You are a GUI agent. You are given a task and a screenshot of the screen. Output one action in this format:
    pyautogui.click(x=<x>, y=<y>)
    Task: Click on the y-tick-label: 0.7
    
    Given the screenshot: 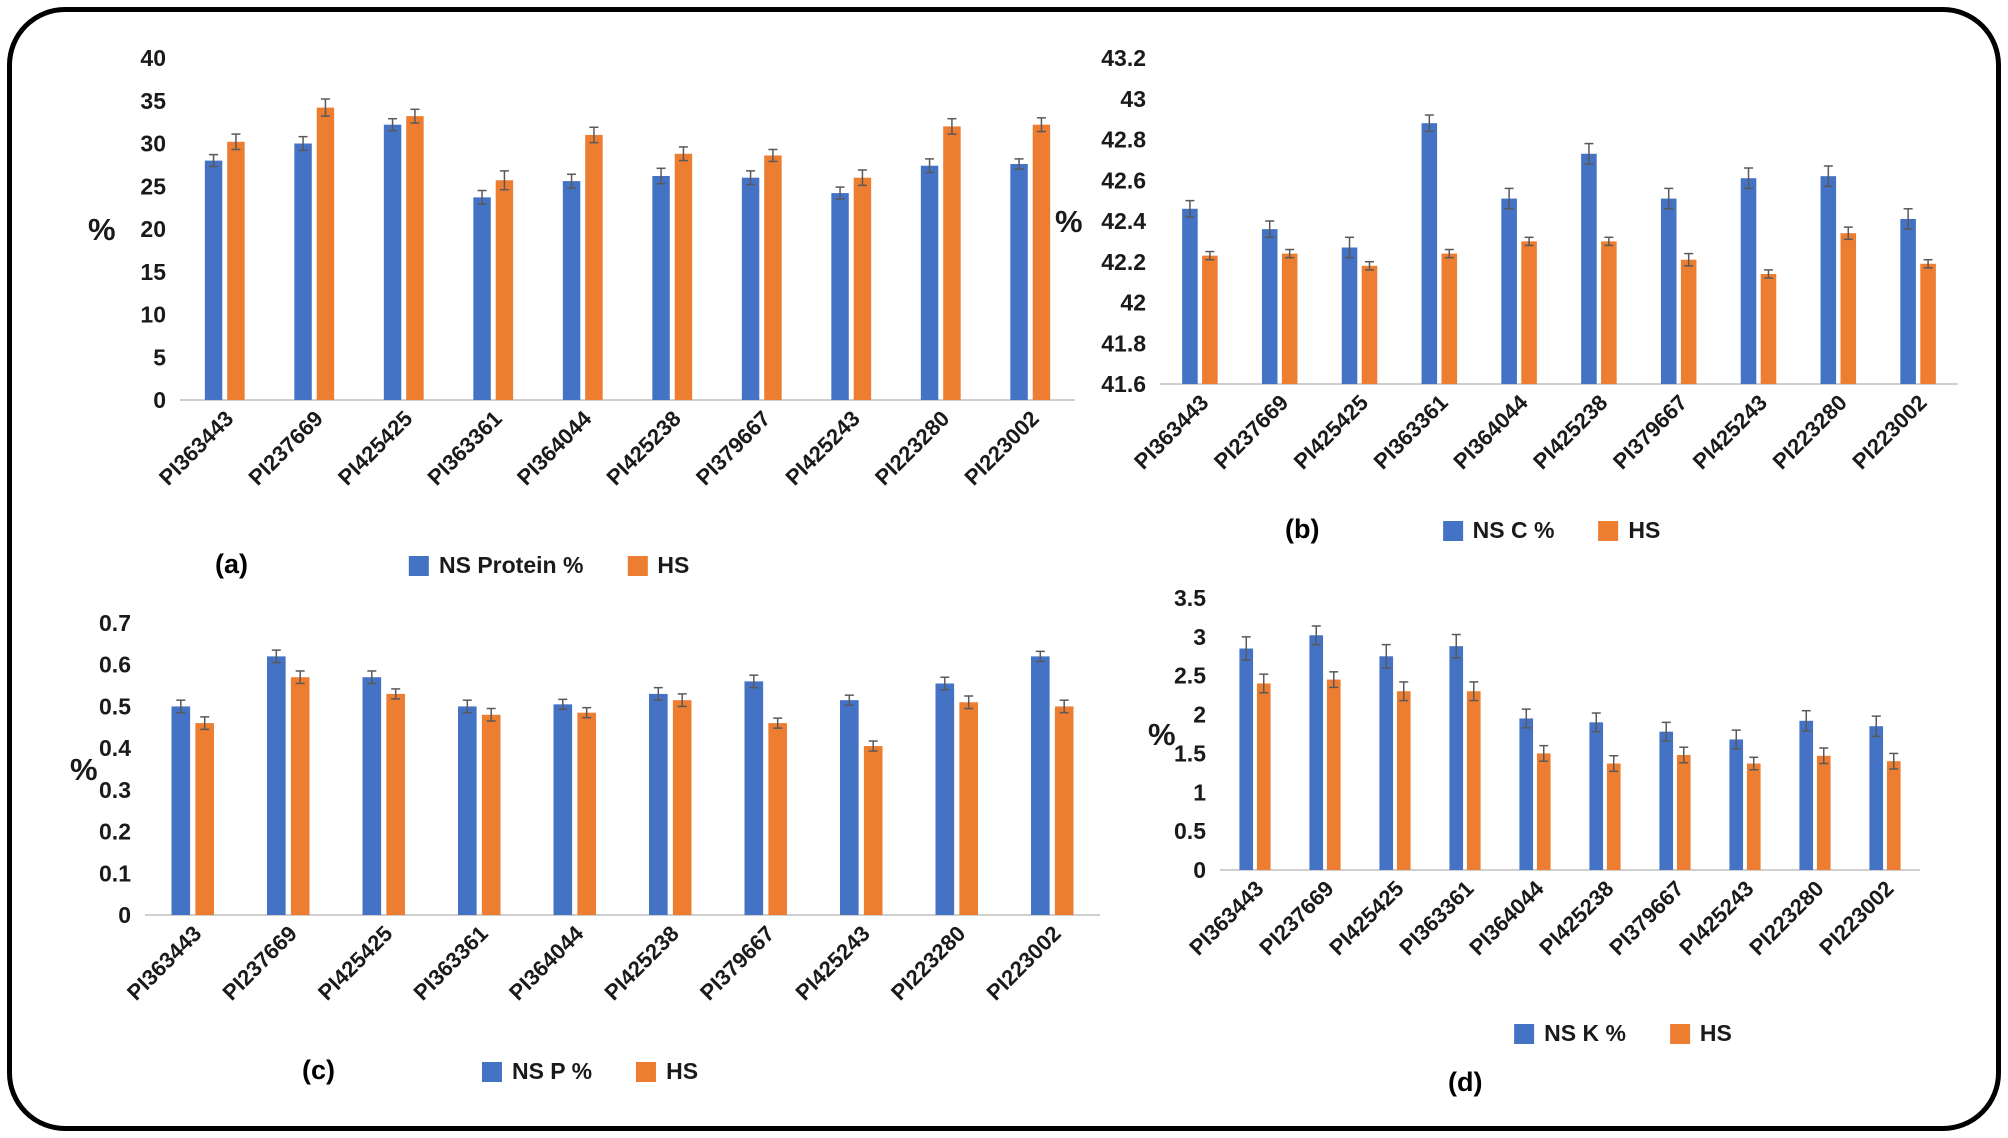 What is the action you would take?
    pyautogui.click(x=115, y=623)
    